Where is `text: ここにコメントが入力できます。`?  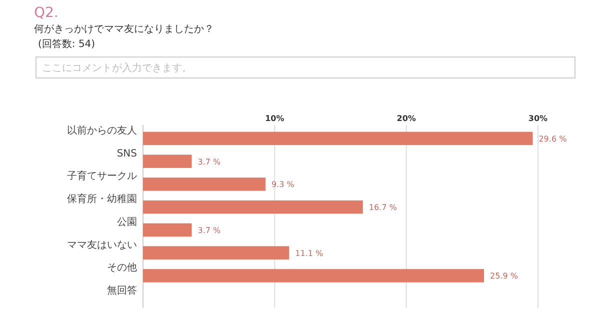 text: ここにコメントが入力できます。 is located at coordinates (117, 68).